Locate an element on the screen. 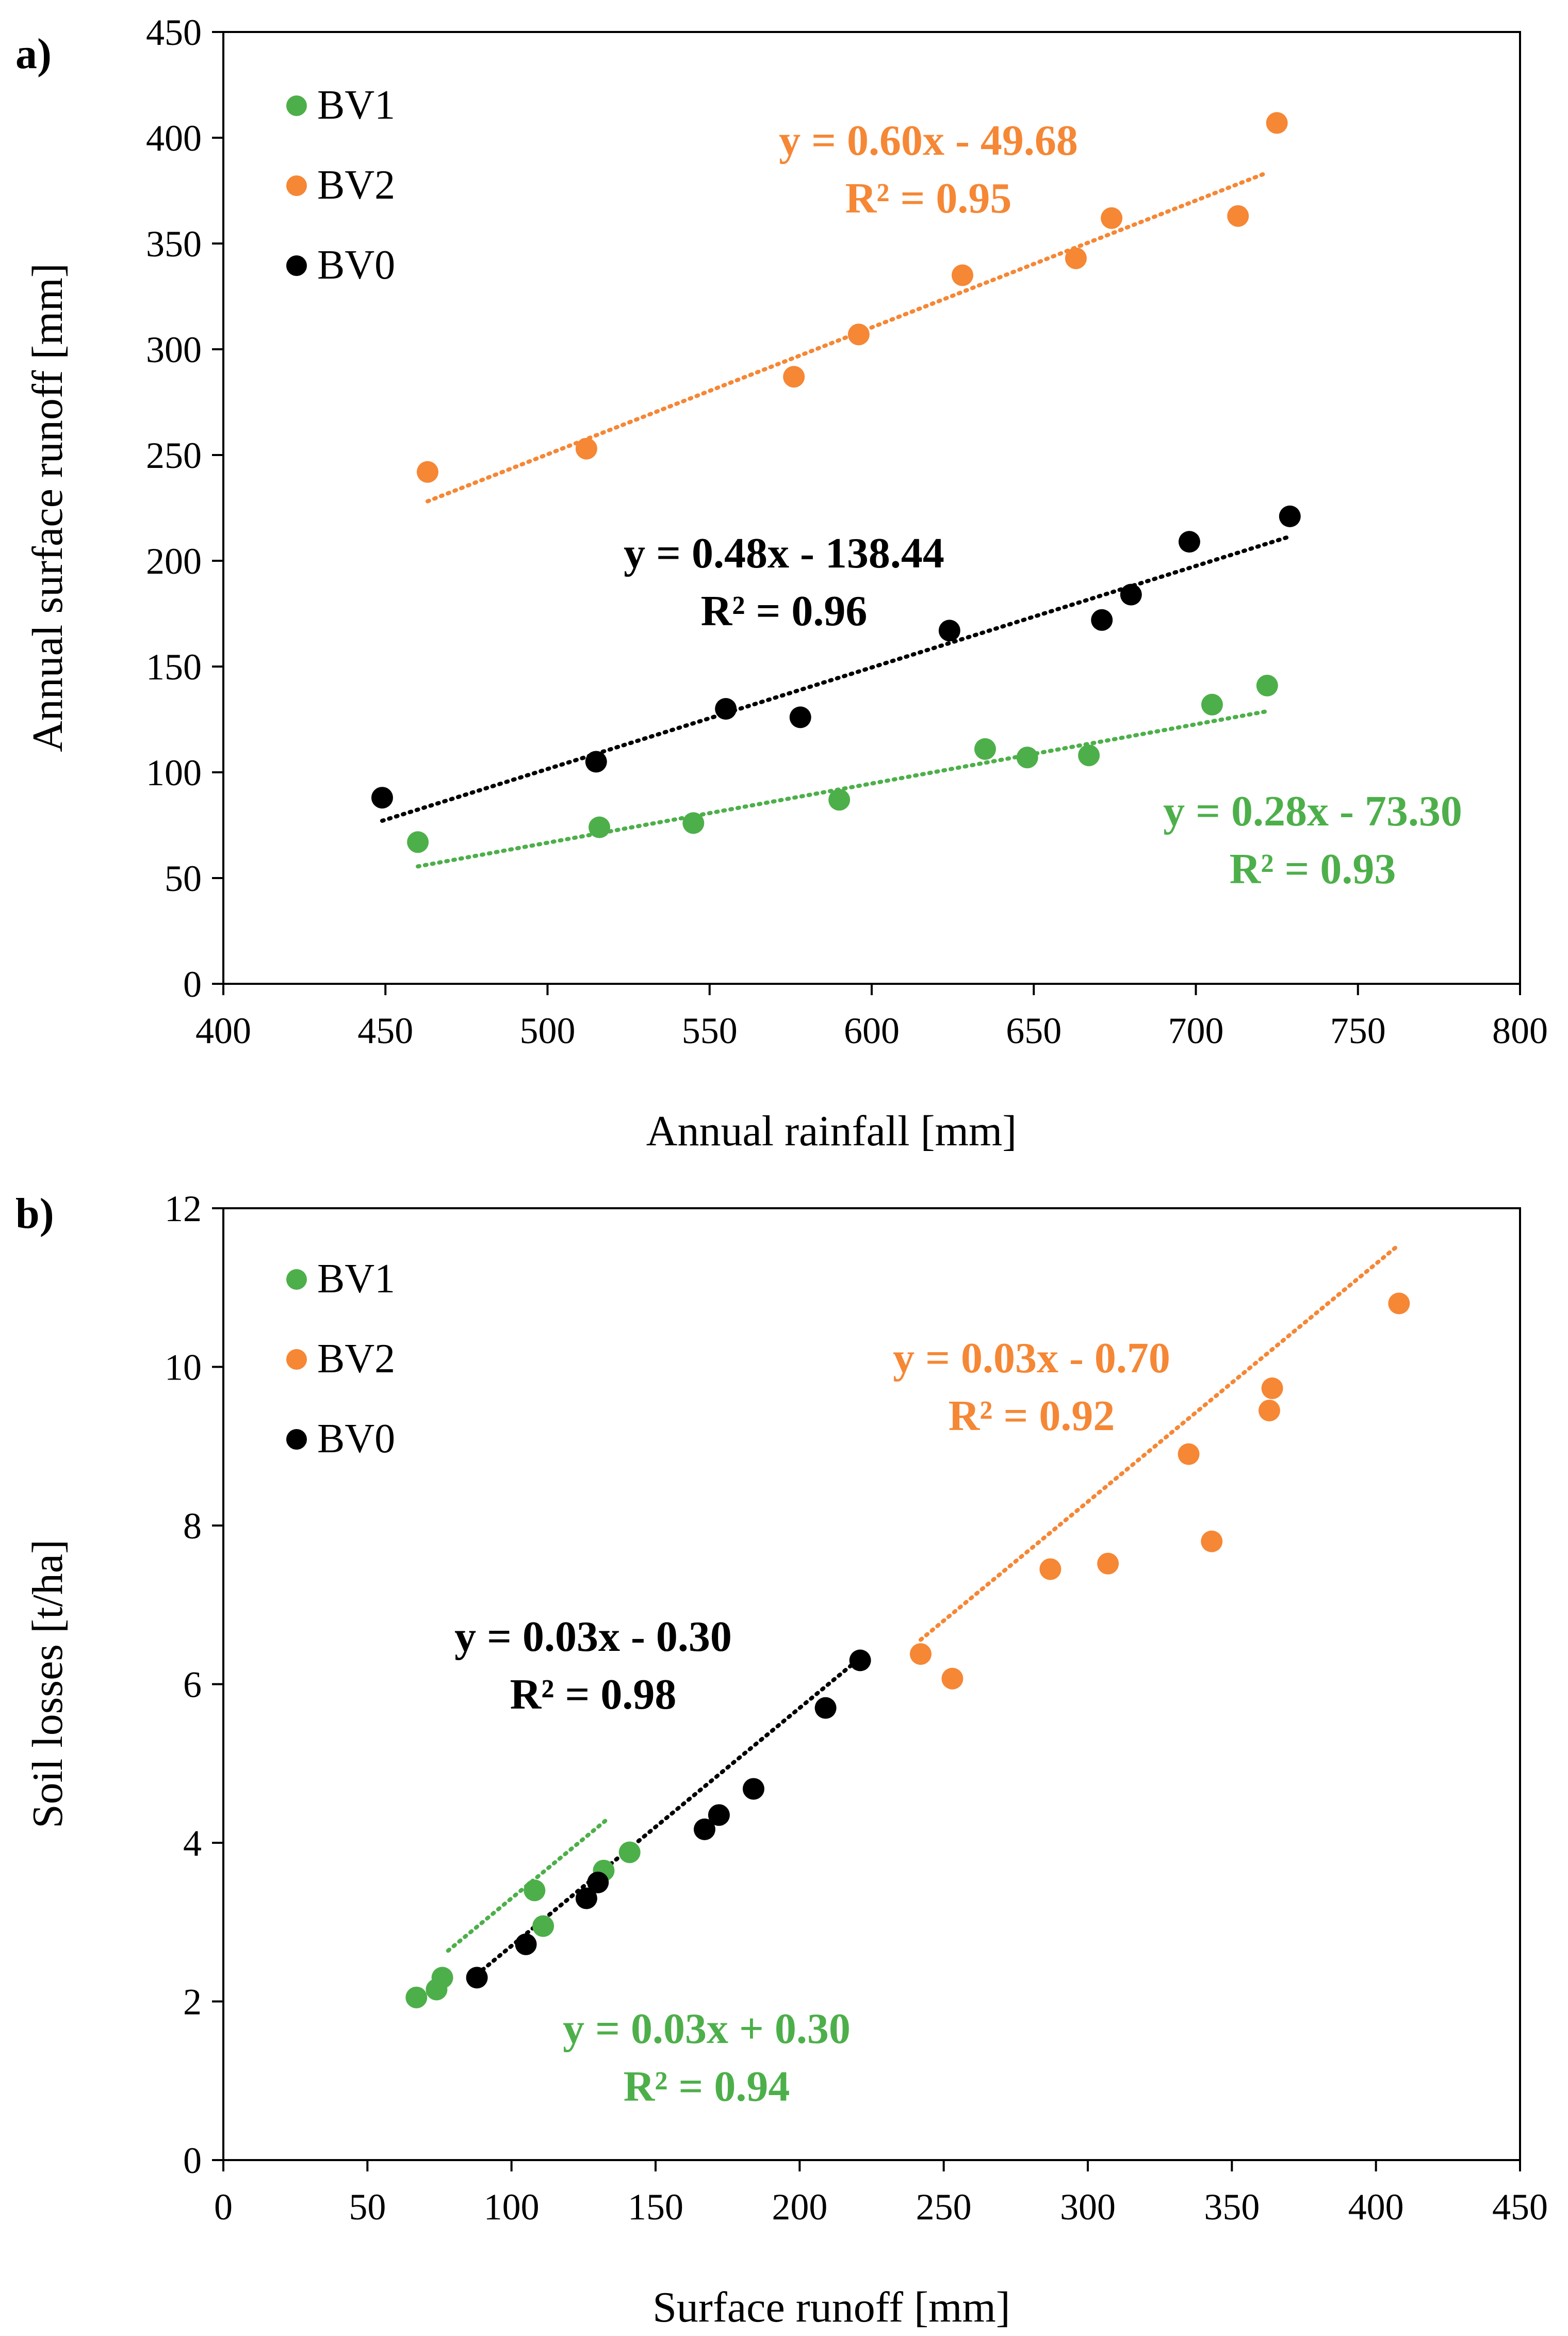  panel-b-x-tick-label: 250 is located at coordinates (944, 2207).